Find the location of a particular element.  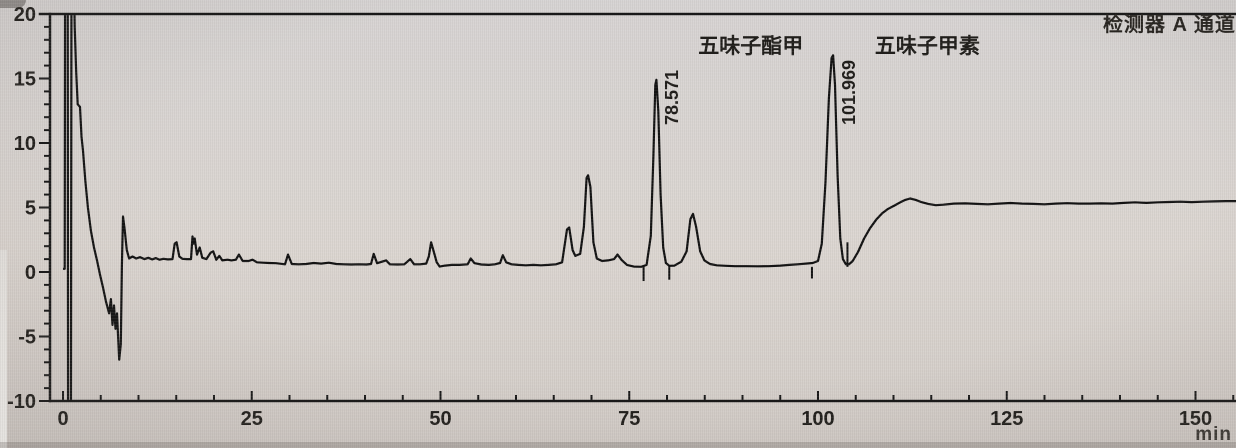

detector-channel-label: 检测器 A 通道 is located at coordinates (1169, 25).